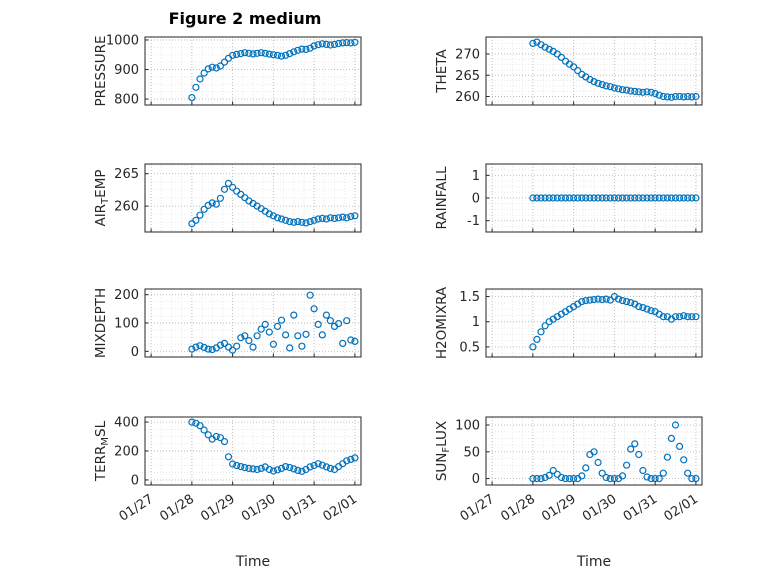 The width and height of the screenshot is (778, 583). I want to click on y-axis-label: THETA, so click(442, 71).